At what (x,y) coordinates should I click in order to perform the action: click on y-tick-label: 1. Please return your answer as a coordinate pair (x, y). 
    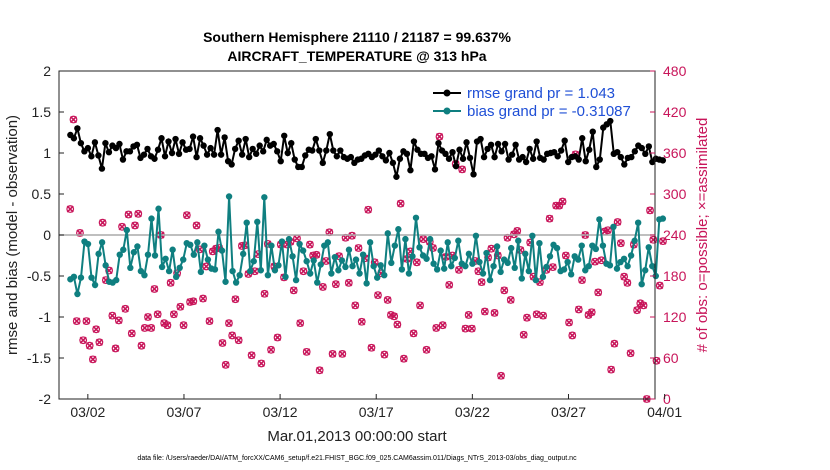
    Looking at the image, I should click on (47, 153).